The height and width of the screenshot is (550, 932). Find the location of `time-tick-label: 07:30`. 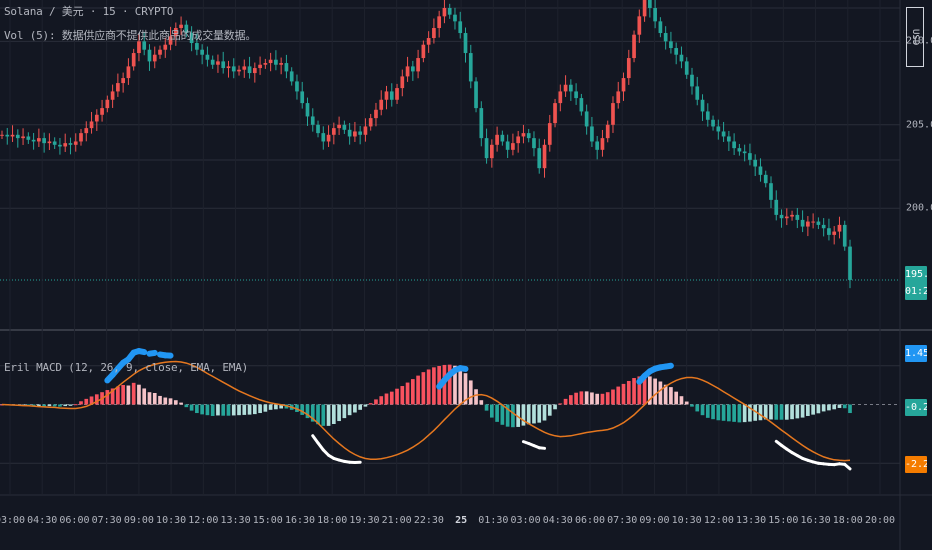

time-tick-label: 07:30 is located at coordinates (106, 520).